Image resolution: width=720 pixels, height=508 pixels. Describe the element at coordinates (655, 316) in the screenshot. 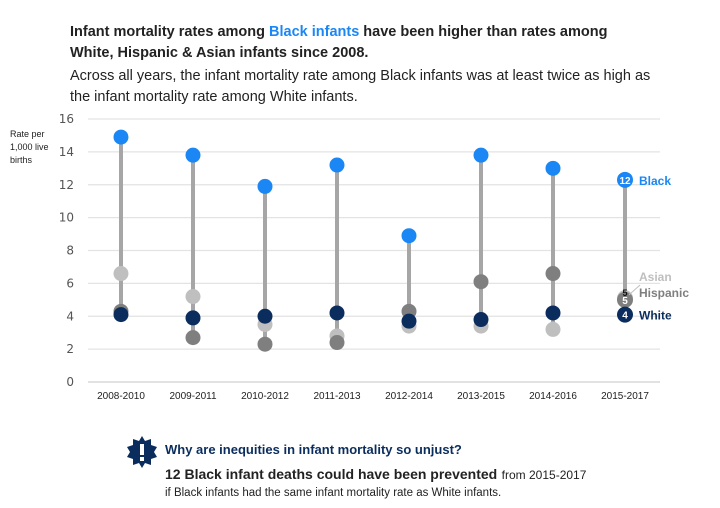

I see `series-label-white: White` at that location.